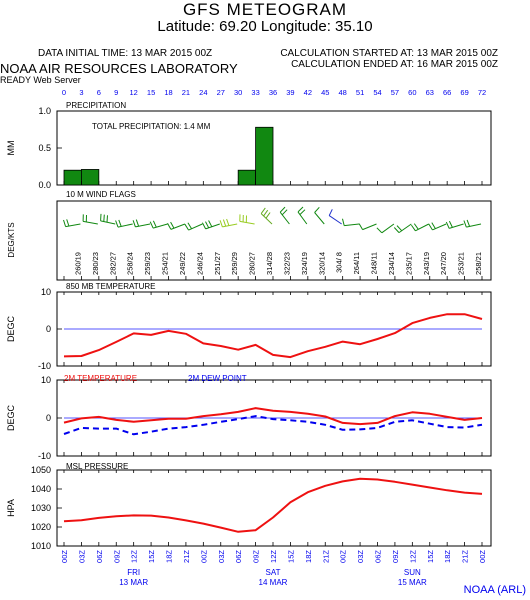  Describe the element at coordinates (97, 466) in the screenshot. I see `pressure-panel-title: MSL PRESSURE` at that location.